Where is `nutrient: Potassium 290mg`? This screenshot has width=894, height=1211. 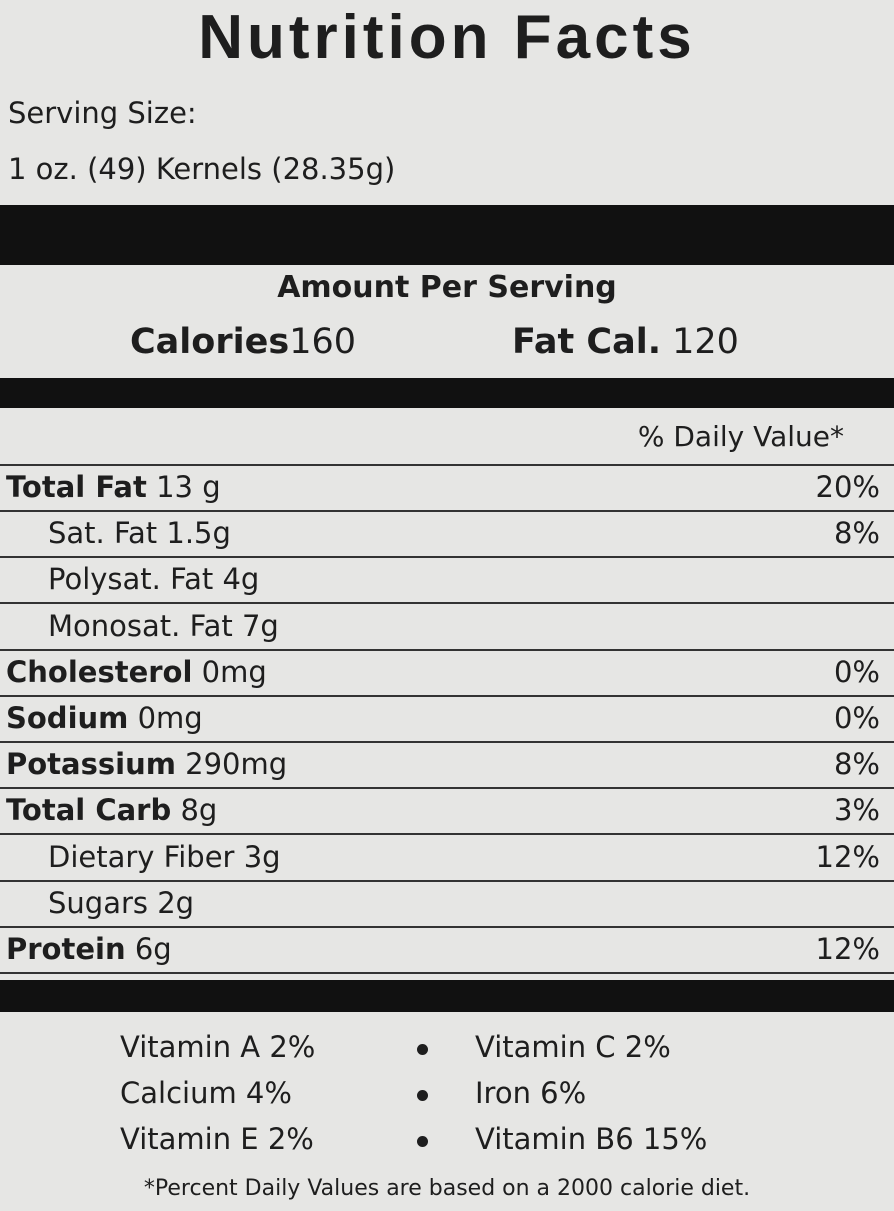 nutrient: Potassium 290mg is located at coordinates (146, 764).